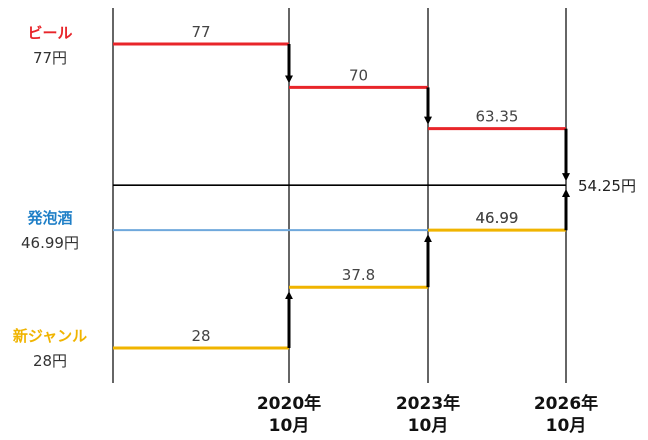  What do you see at coordinates (428, 404) in the screenshot?
I see `x-tick-2023-year: 2023年` at bounding box center [428, 404].